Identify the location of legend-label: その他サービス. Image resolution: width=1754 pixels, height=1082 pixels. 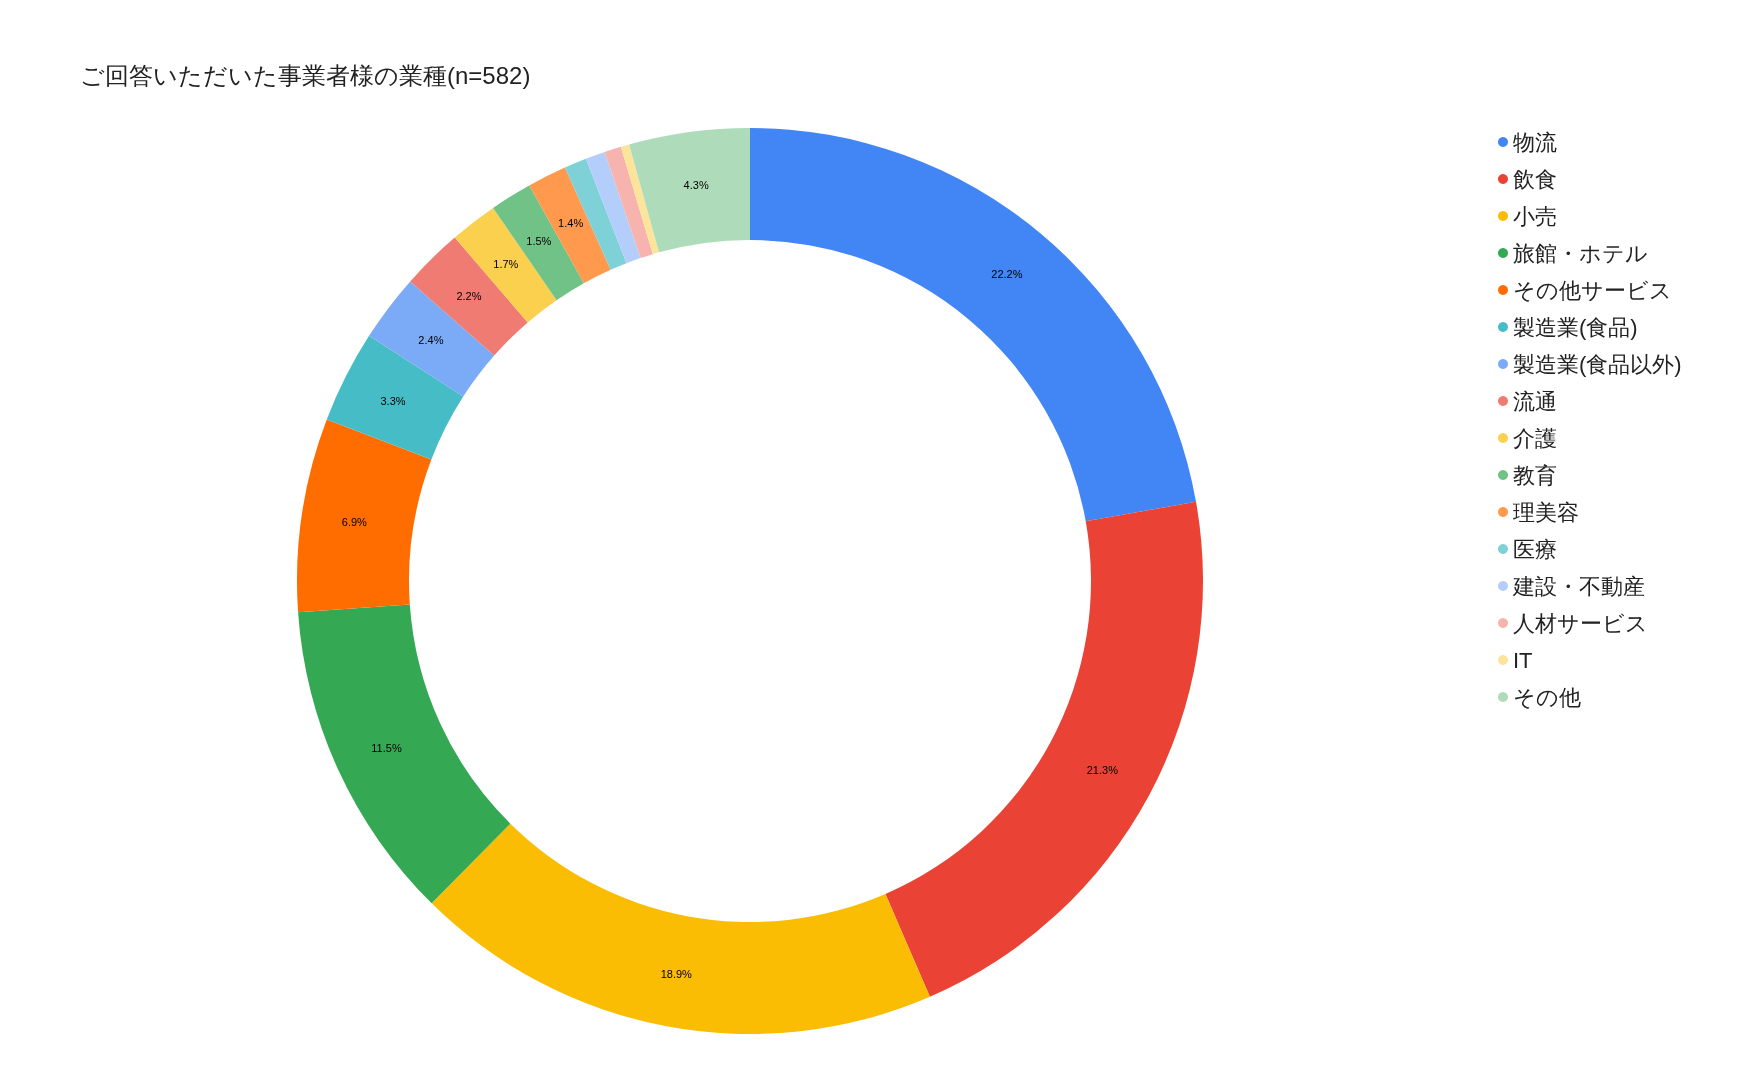
(1592, 290).